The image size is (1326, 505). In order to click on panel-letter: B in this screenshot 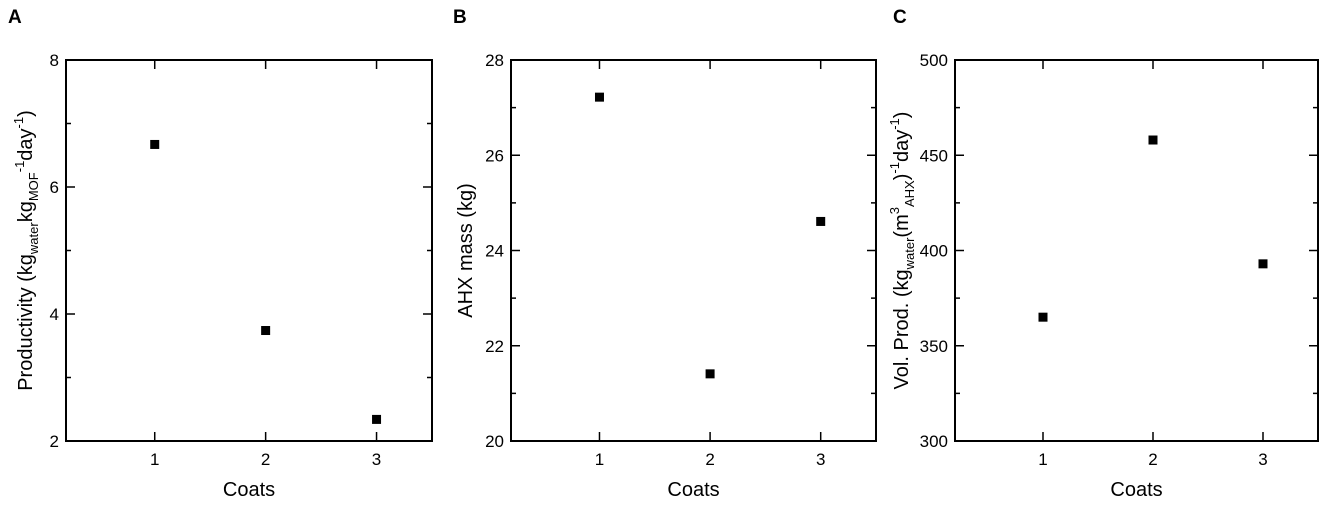, I will do `click(460, 17)`.